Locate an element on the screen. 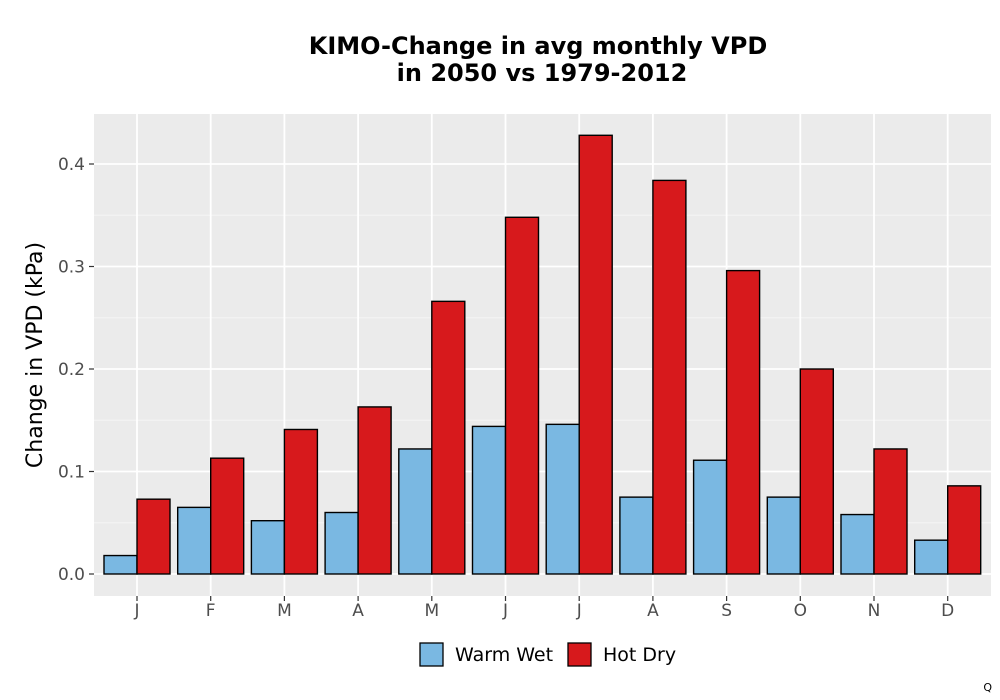 The image size is (1000, 700). y-axis: 0.0 0.1 0.2 0.3 0.4 is located at coordinates (76, 370).